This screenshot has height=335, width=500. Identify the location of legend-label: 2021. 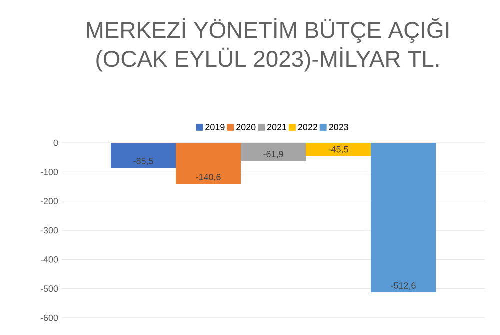
(277, 127).